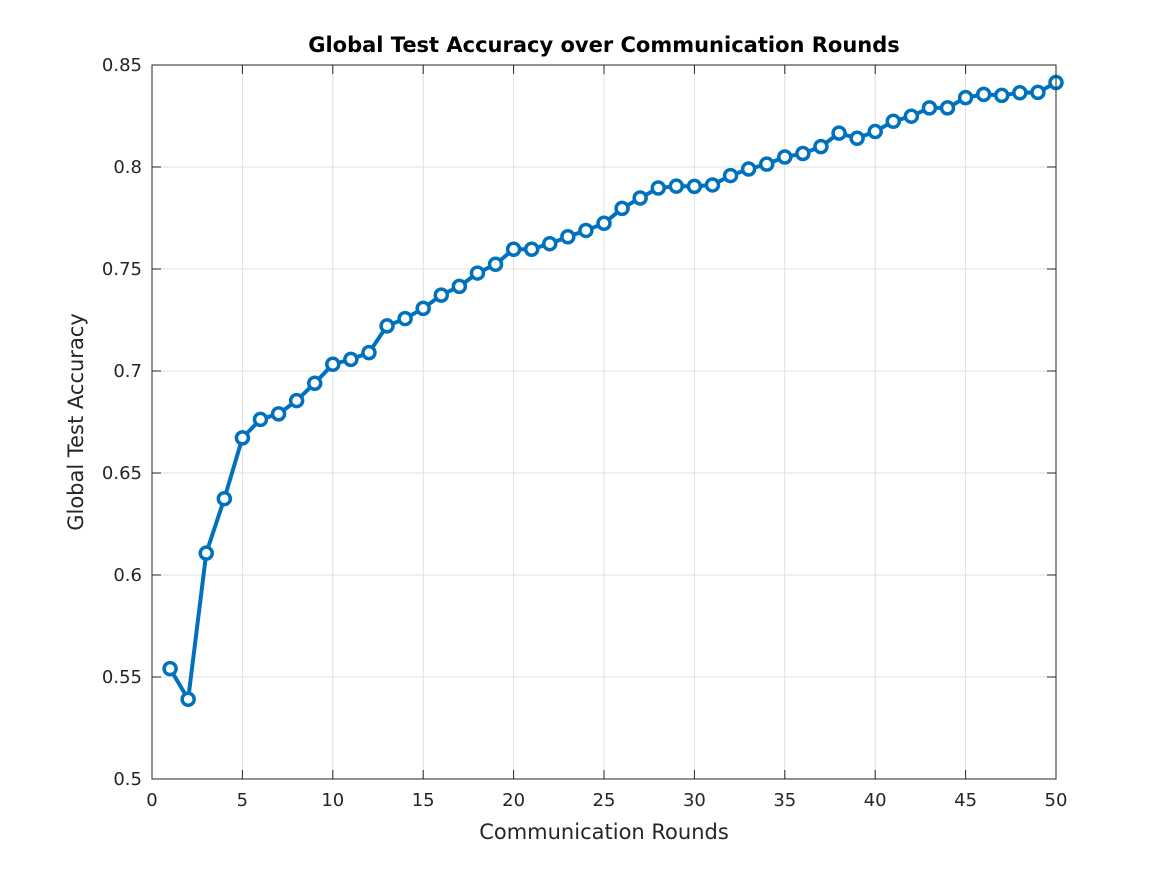  Describe the element at coordinates (513, 800) in the screenshot. I see `x-tick-label: 20` at that location.